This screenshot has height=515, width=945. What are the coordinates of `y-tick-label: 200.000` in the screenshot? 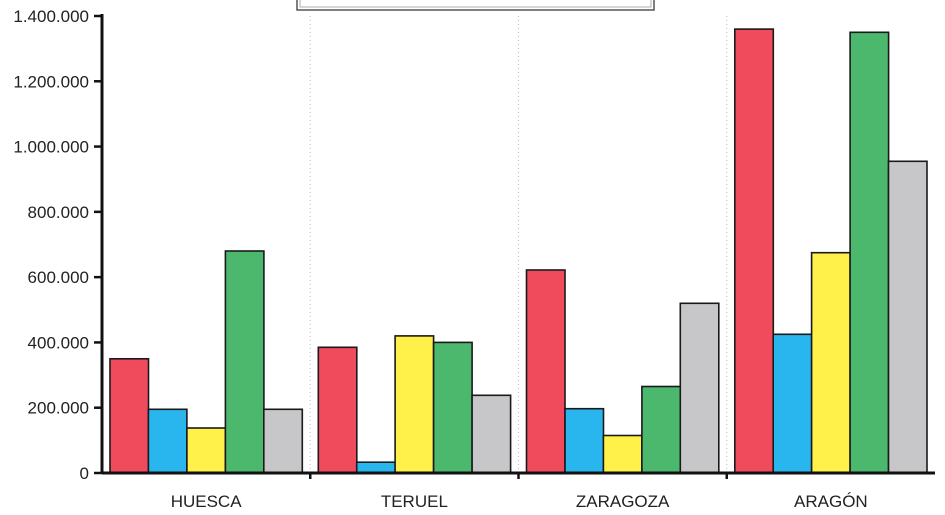 It's located at (58, 408).